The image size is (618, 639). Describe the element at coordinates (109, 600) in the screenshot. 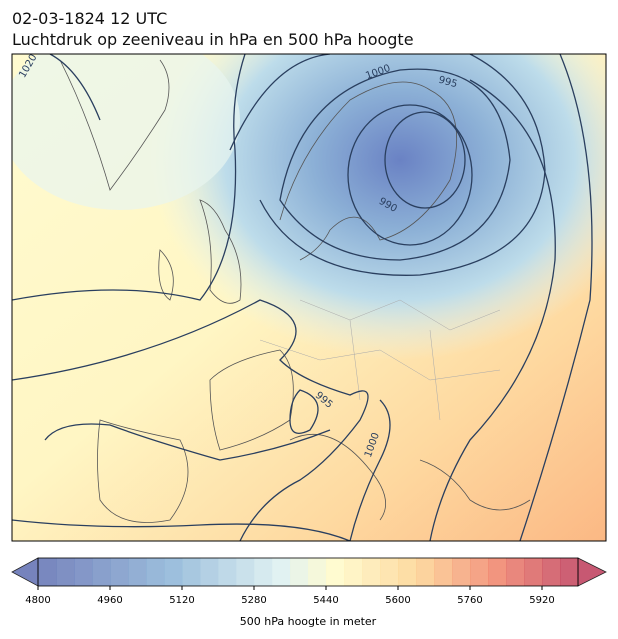

I see `colorbar-tick-label: 4960` at that location.